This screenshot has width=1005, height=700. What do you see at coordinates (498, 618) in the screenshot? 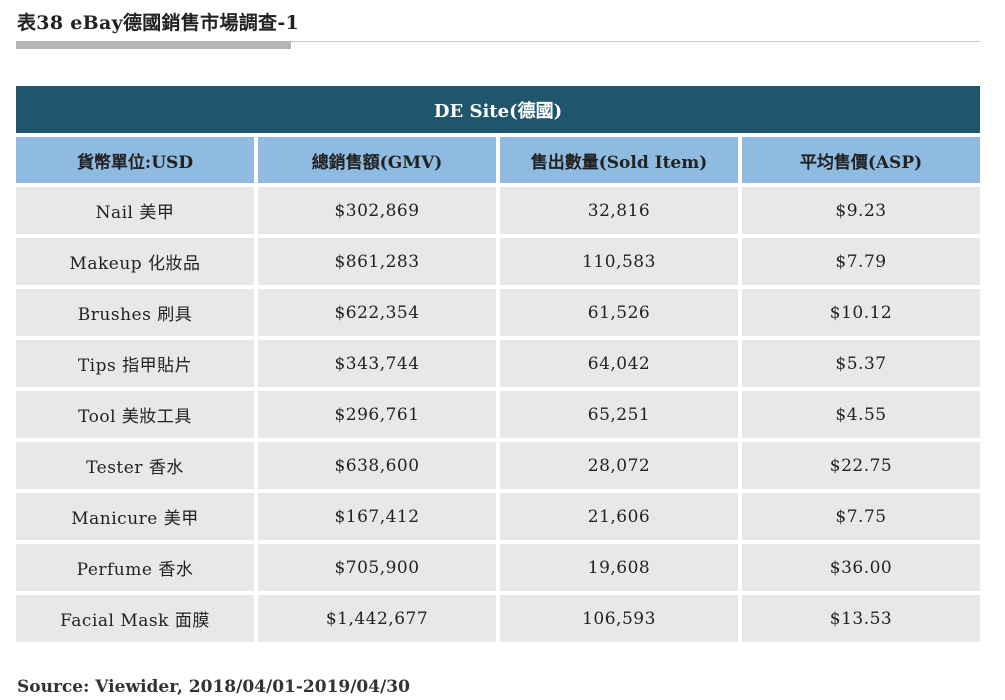
I see `table-row: Facial Mask 面膜 $1,442,677 106,593 $13.53` at bounding box center [498, 618].